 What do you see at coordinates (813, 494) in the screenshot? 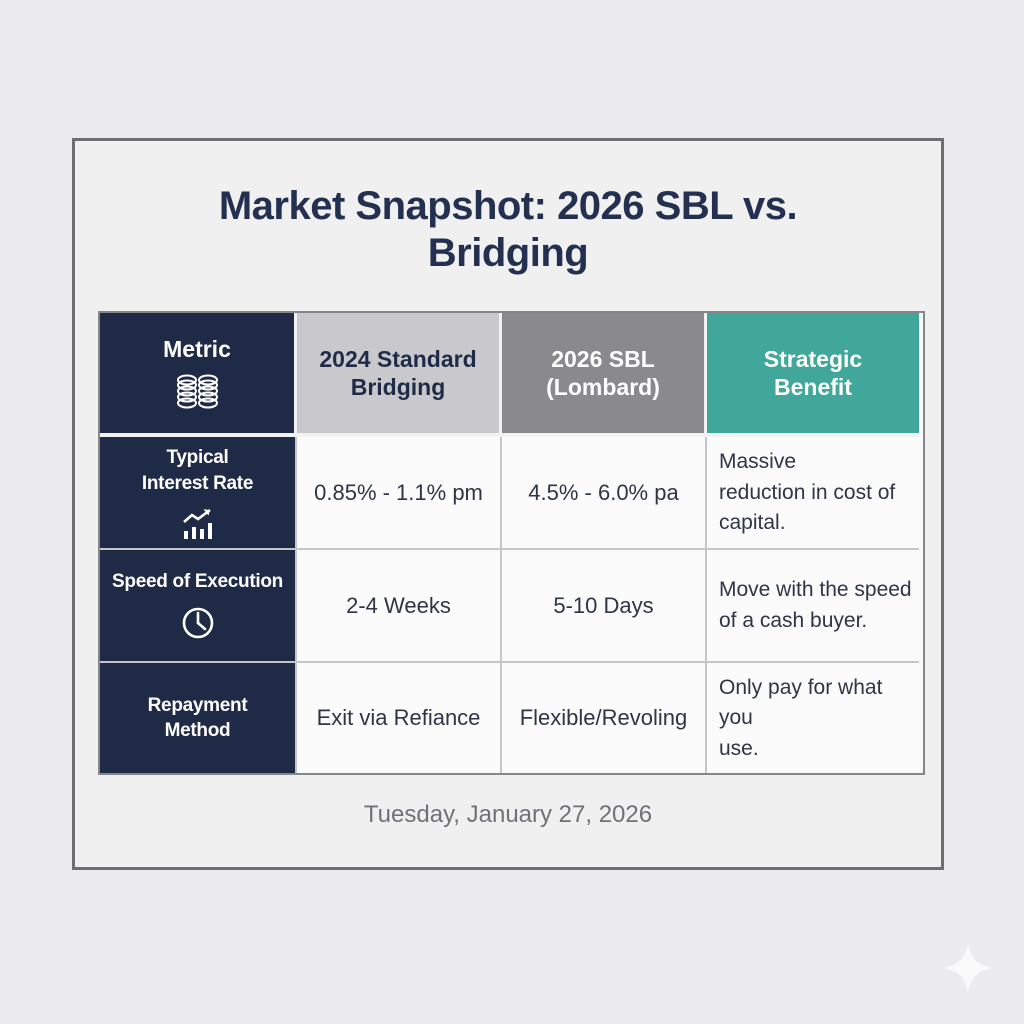
I see `benefit-cell-rate: Massive reduction in cost of capital.` at bounding box center [813, 494].